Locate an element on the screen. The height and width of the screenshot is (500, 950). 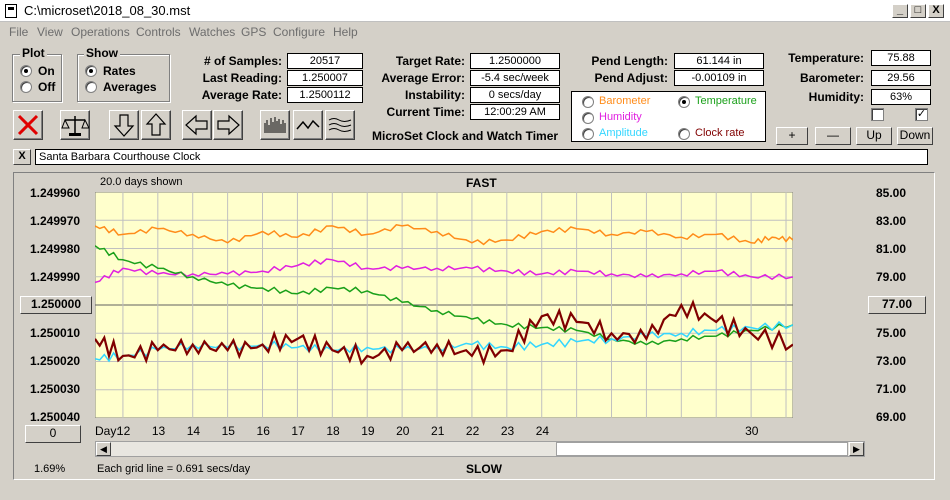
x-tick-label: 20 is located at coordinates (403, 431).